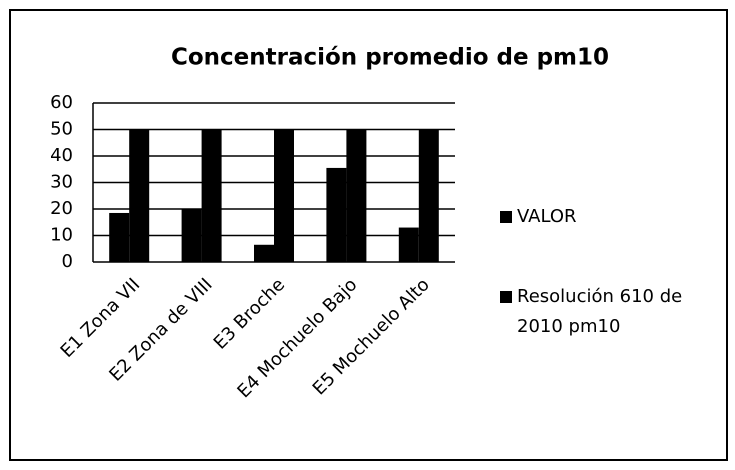  Describe the element at coordinates (61, 235) in the screenshot. I see `y-tick-label: 10` at that location.